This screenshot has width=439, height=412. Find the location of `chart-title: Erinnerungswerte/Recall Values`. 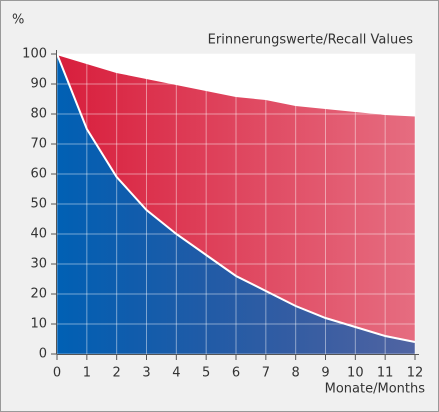

chart-title: Erinnerungswerte/Recall Values is located at coordinates (311, 40).